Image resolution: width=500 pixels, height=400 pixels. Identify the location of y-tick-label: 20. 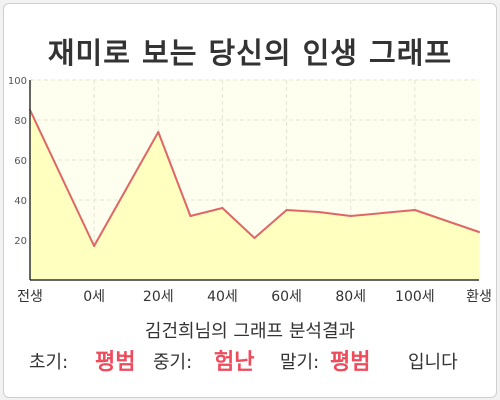
(20, 241).